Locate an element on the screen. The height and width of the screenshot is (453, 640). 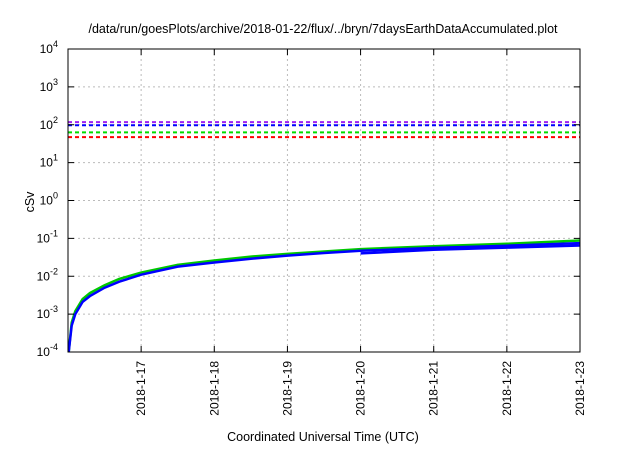
x-tick-label: 2018-1-19 is located at coordinates (287, 388).